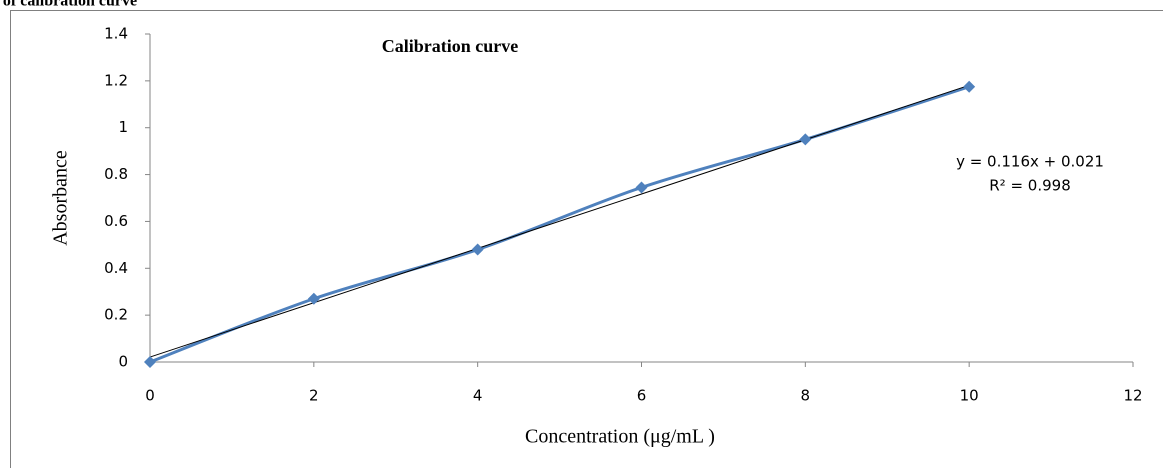 This screenshot has width=1163, height=468. I want to click on y-tick-label: 0.8, so click(116, 174).